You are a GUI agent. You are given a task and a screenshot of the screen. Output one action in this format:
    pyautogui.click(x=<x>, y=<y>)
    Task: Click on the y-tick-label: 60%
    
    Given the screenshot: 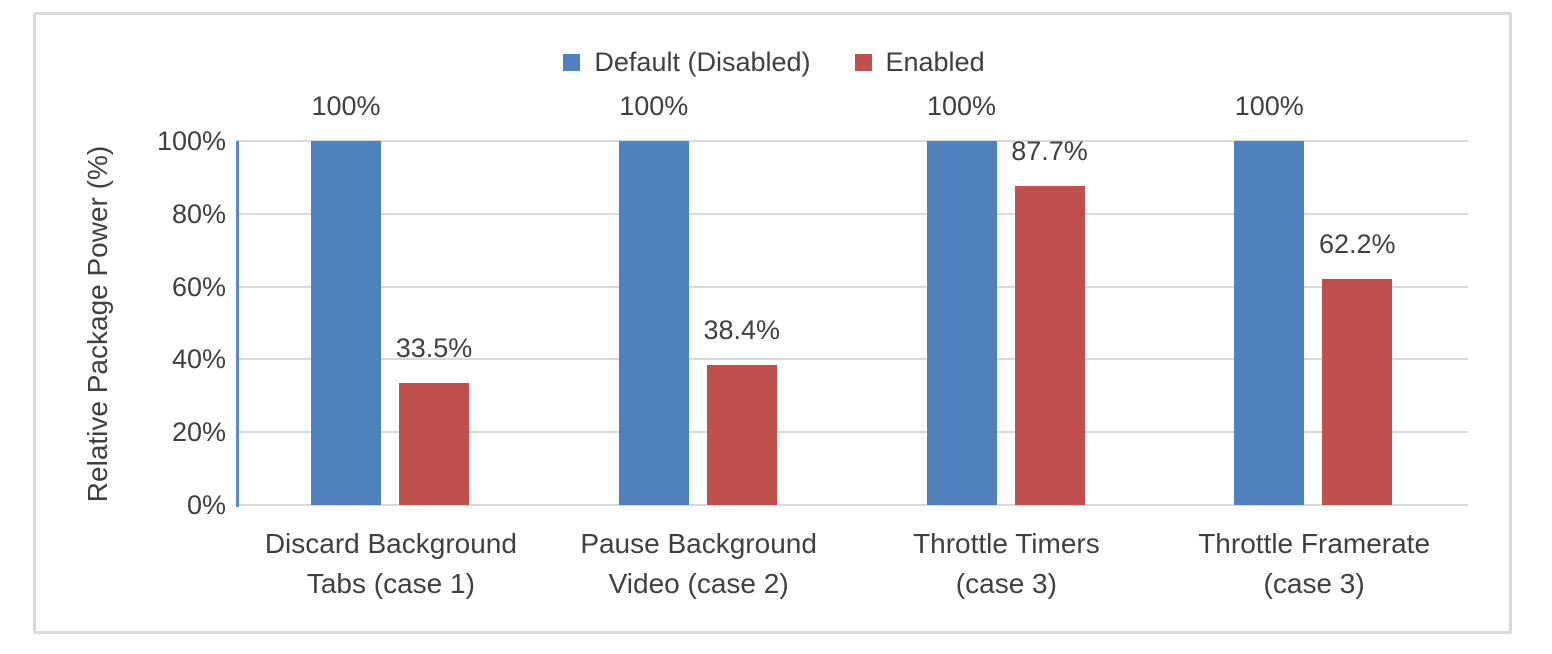 What is the action you would take?
    pyautogui.click(x=198, y=286)
    